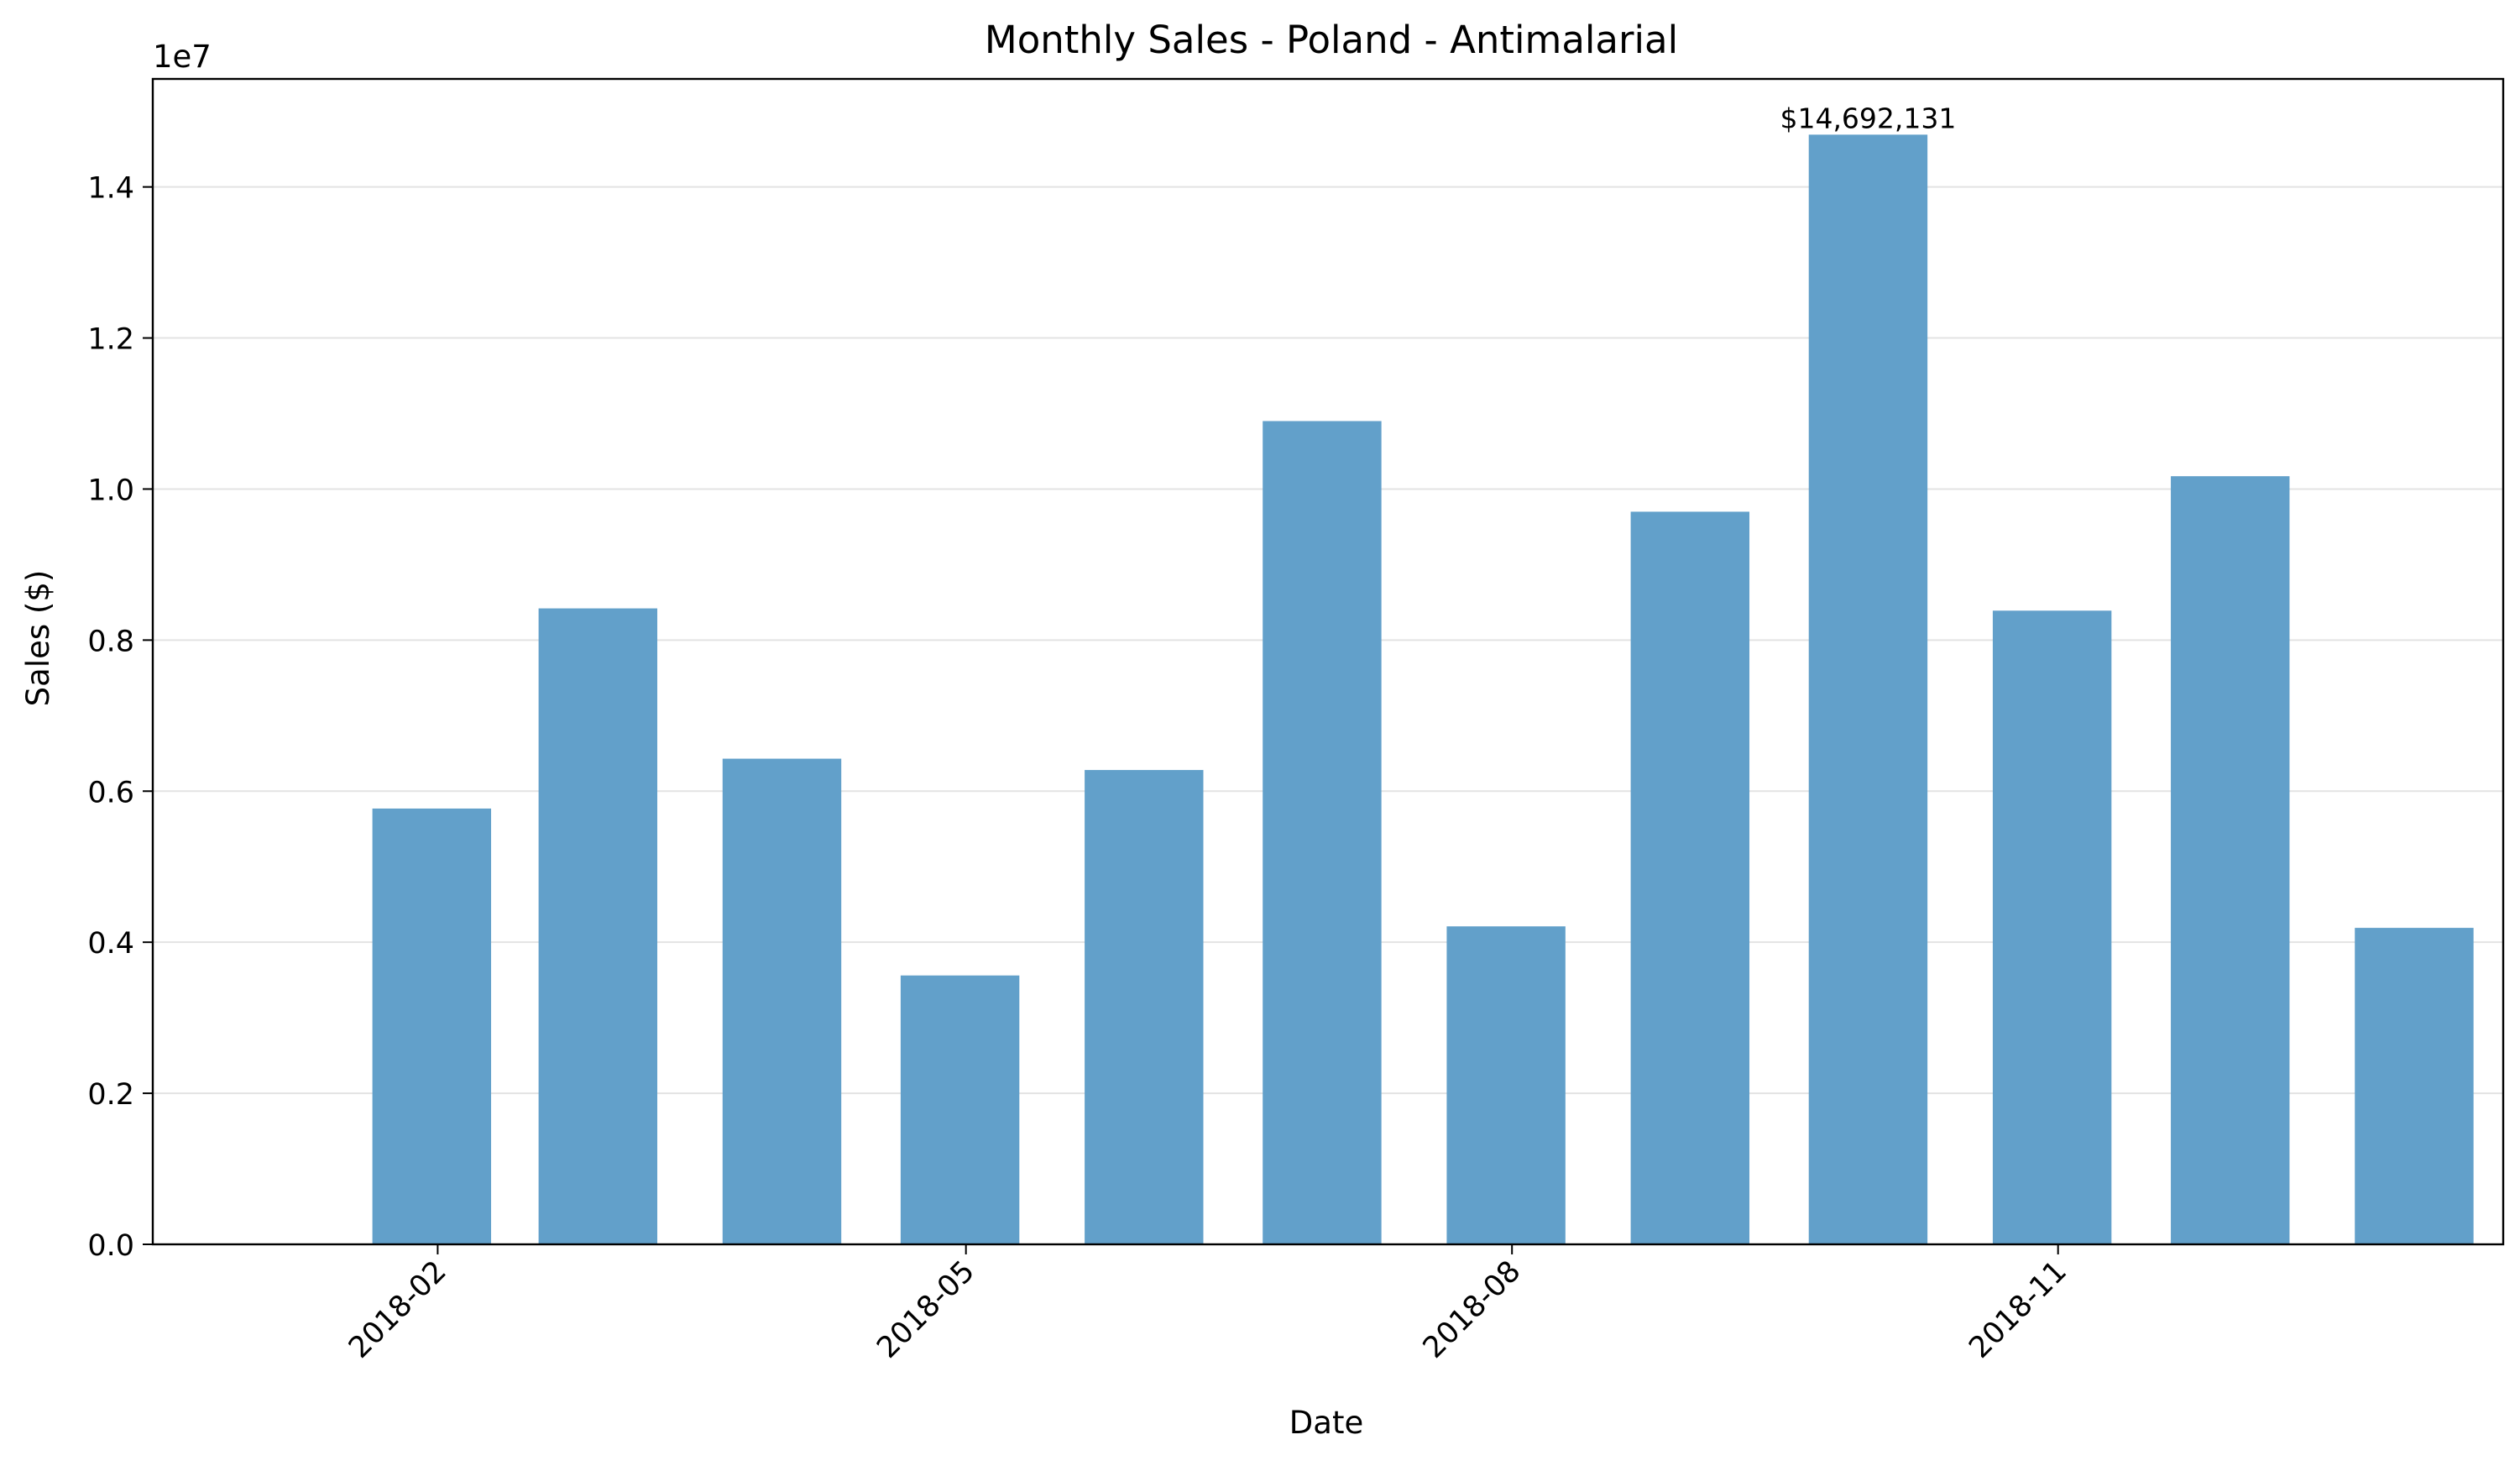 Image resolution: width=2520 pixels, height=1466 pixels. Describe the element at coordinates (110, 641) in the screenshot. I see `y-tick-label: 0.8` at that location.